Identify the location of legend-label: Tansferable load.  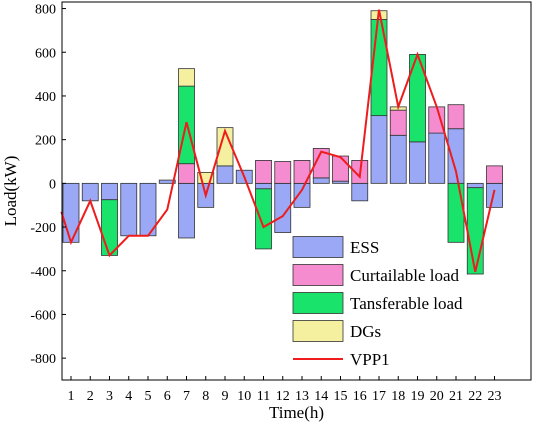
(406, 303).